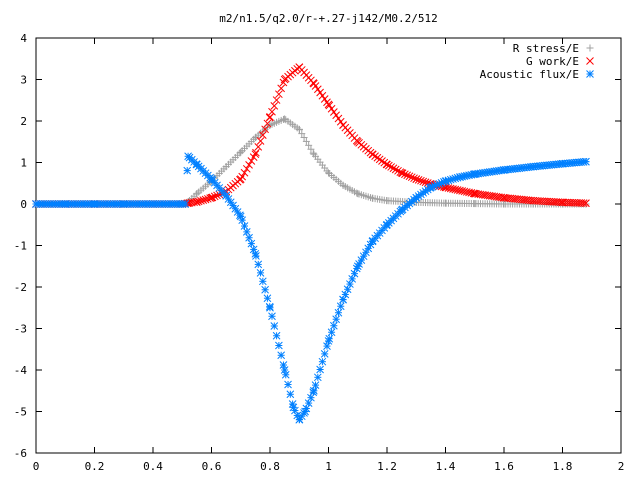  Describe the element at coordinates (590, 61) in the screenshot. I see `legend-marker` at that location.